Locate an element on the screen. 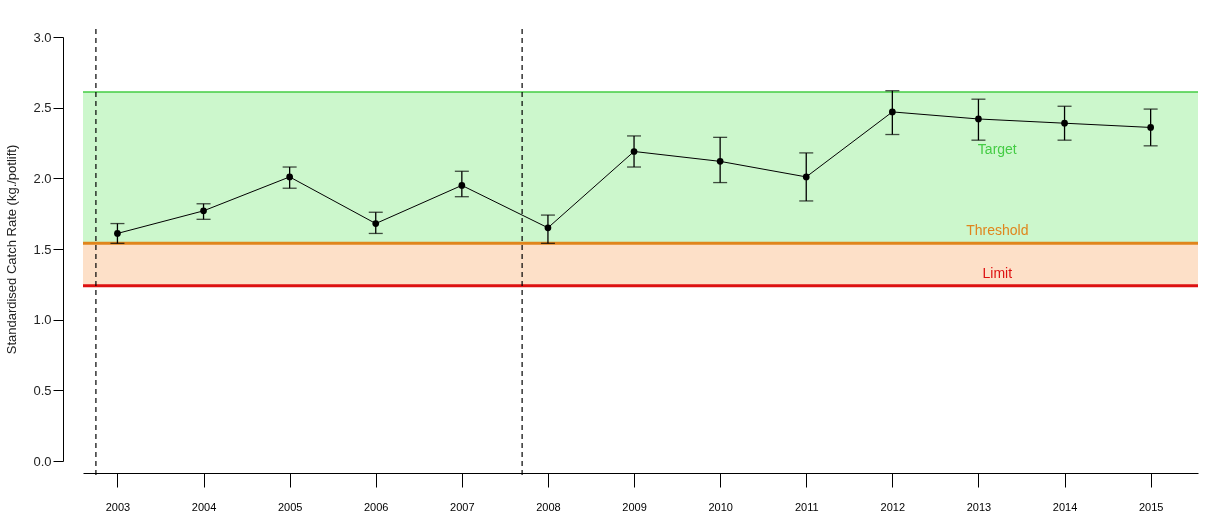  y-tick-label: 0.0 is located at coordinates (42, 461).